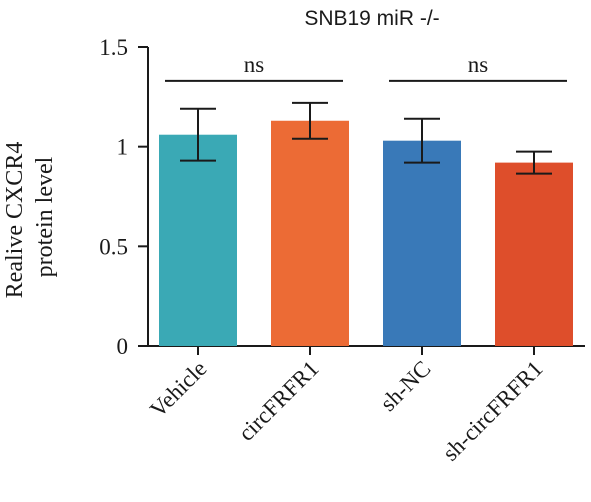 This screenshot has width=591, height=502. Describe the element at coordinates (123, 147) in the screenshot. I see `y-tick-label: 1` at that location.